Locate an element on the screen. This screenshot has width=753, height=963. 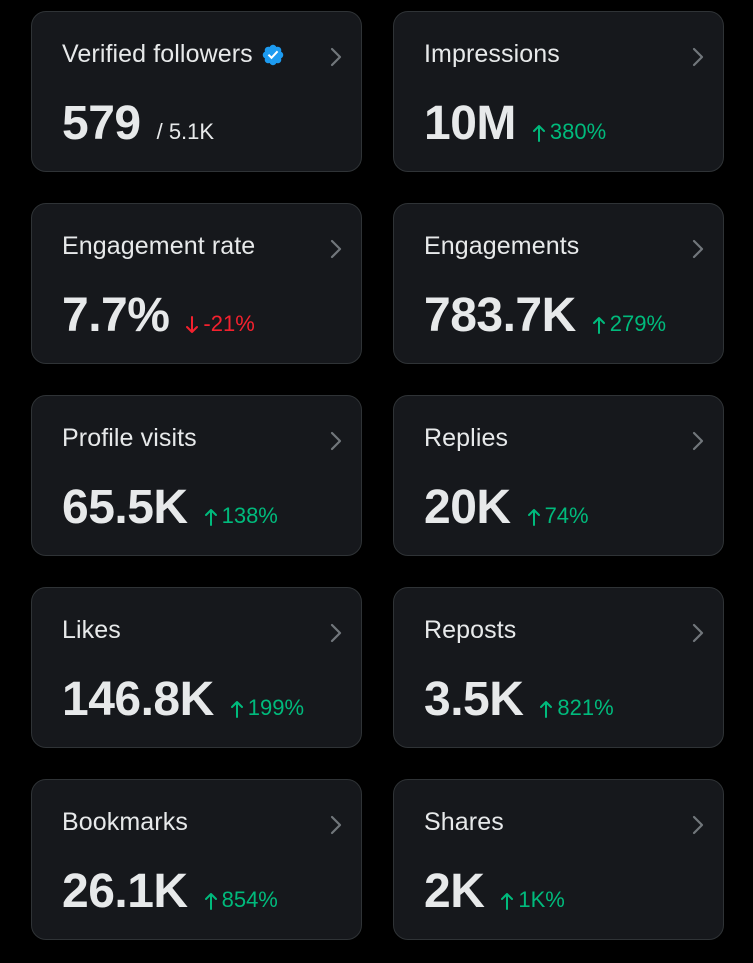
card-metric-row: 3.5K 821% is located at coordinates (519, 699).